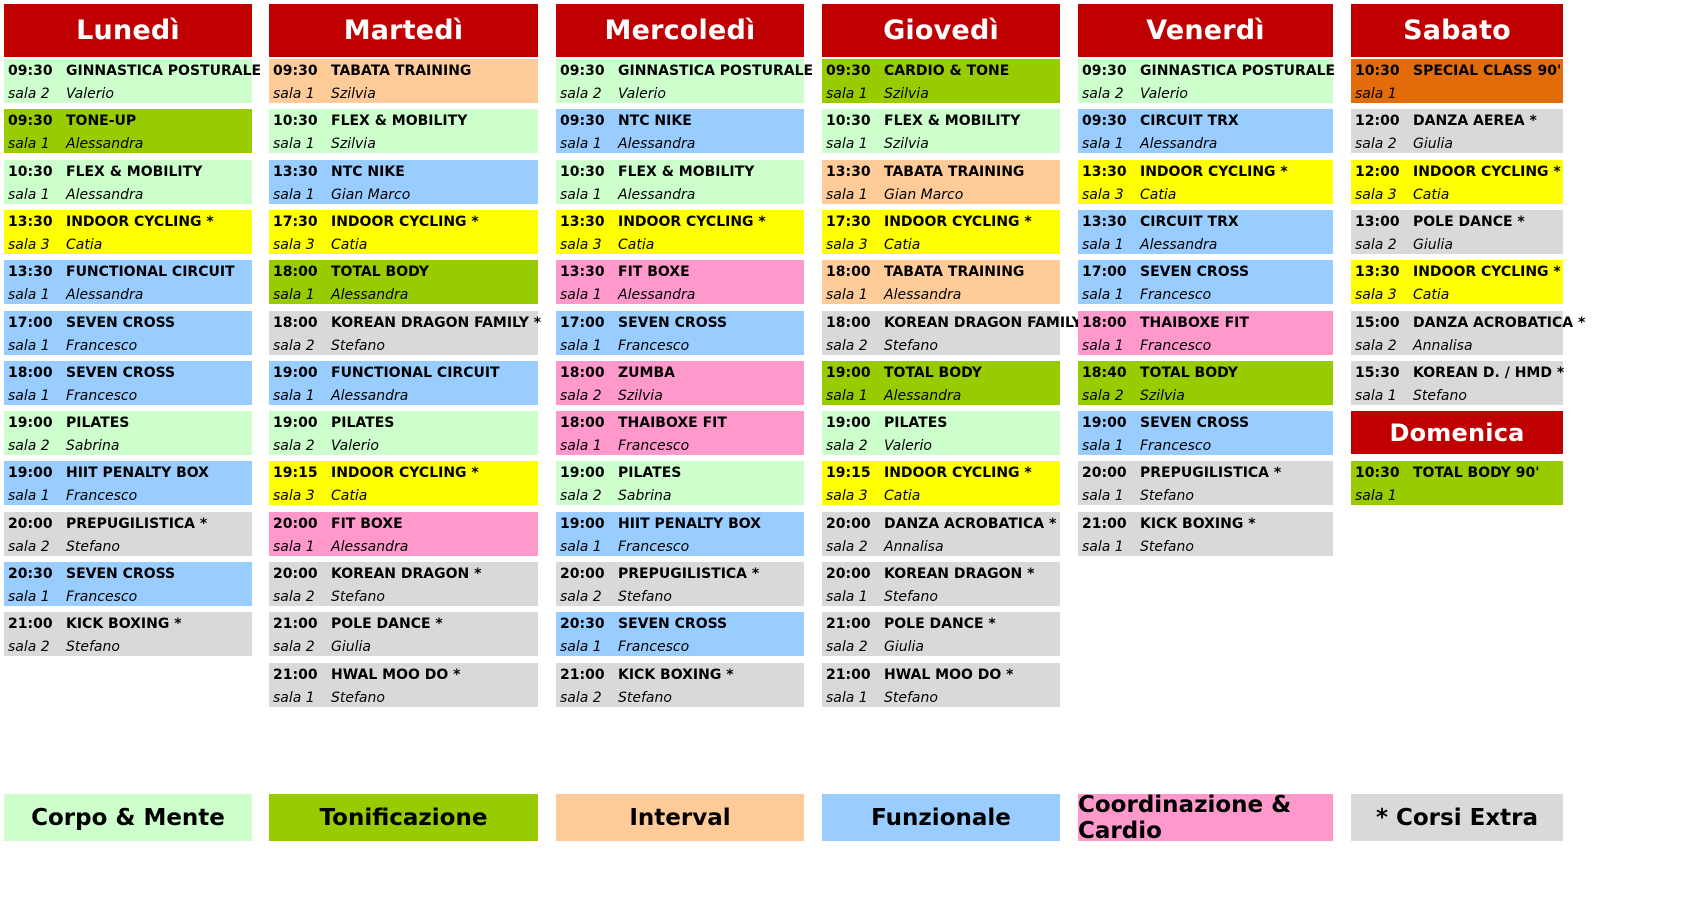 The height and width of the screenshot is (906, 1684). I want to click on class-slot: 10:30 FLEX & MOBILITY sala 1 Alessandra, so click(680, 182).